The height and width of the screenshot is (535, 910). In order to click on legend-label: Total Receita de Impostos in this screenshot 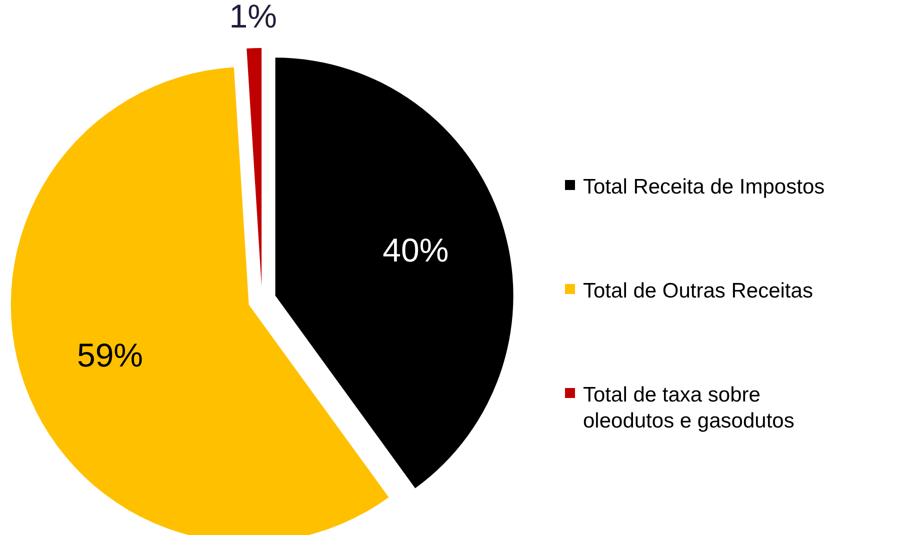, I will do `click(704, 186)`.